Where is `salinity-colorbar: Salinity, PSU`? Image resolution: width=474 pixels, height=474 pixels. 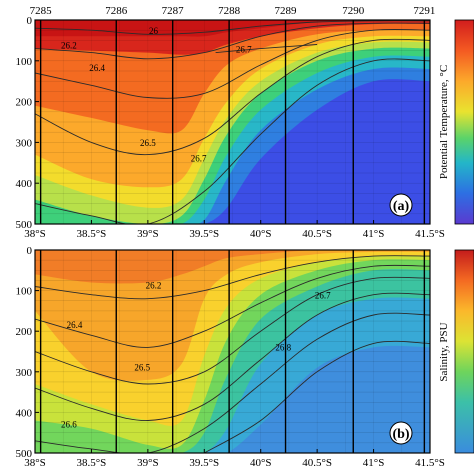 salinity-colorbar: Salinity, PSU is located at coordinates (456, 351).